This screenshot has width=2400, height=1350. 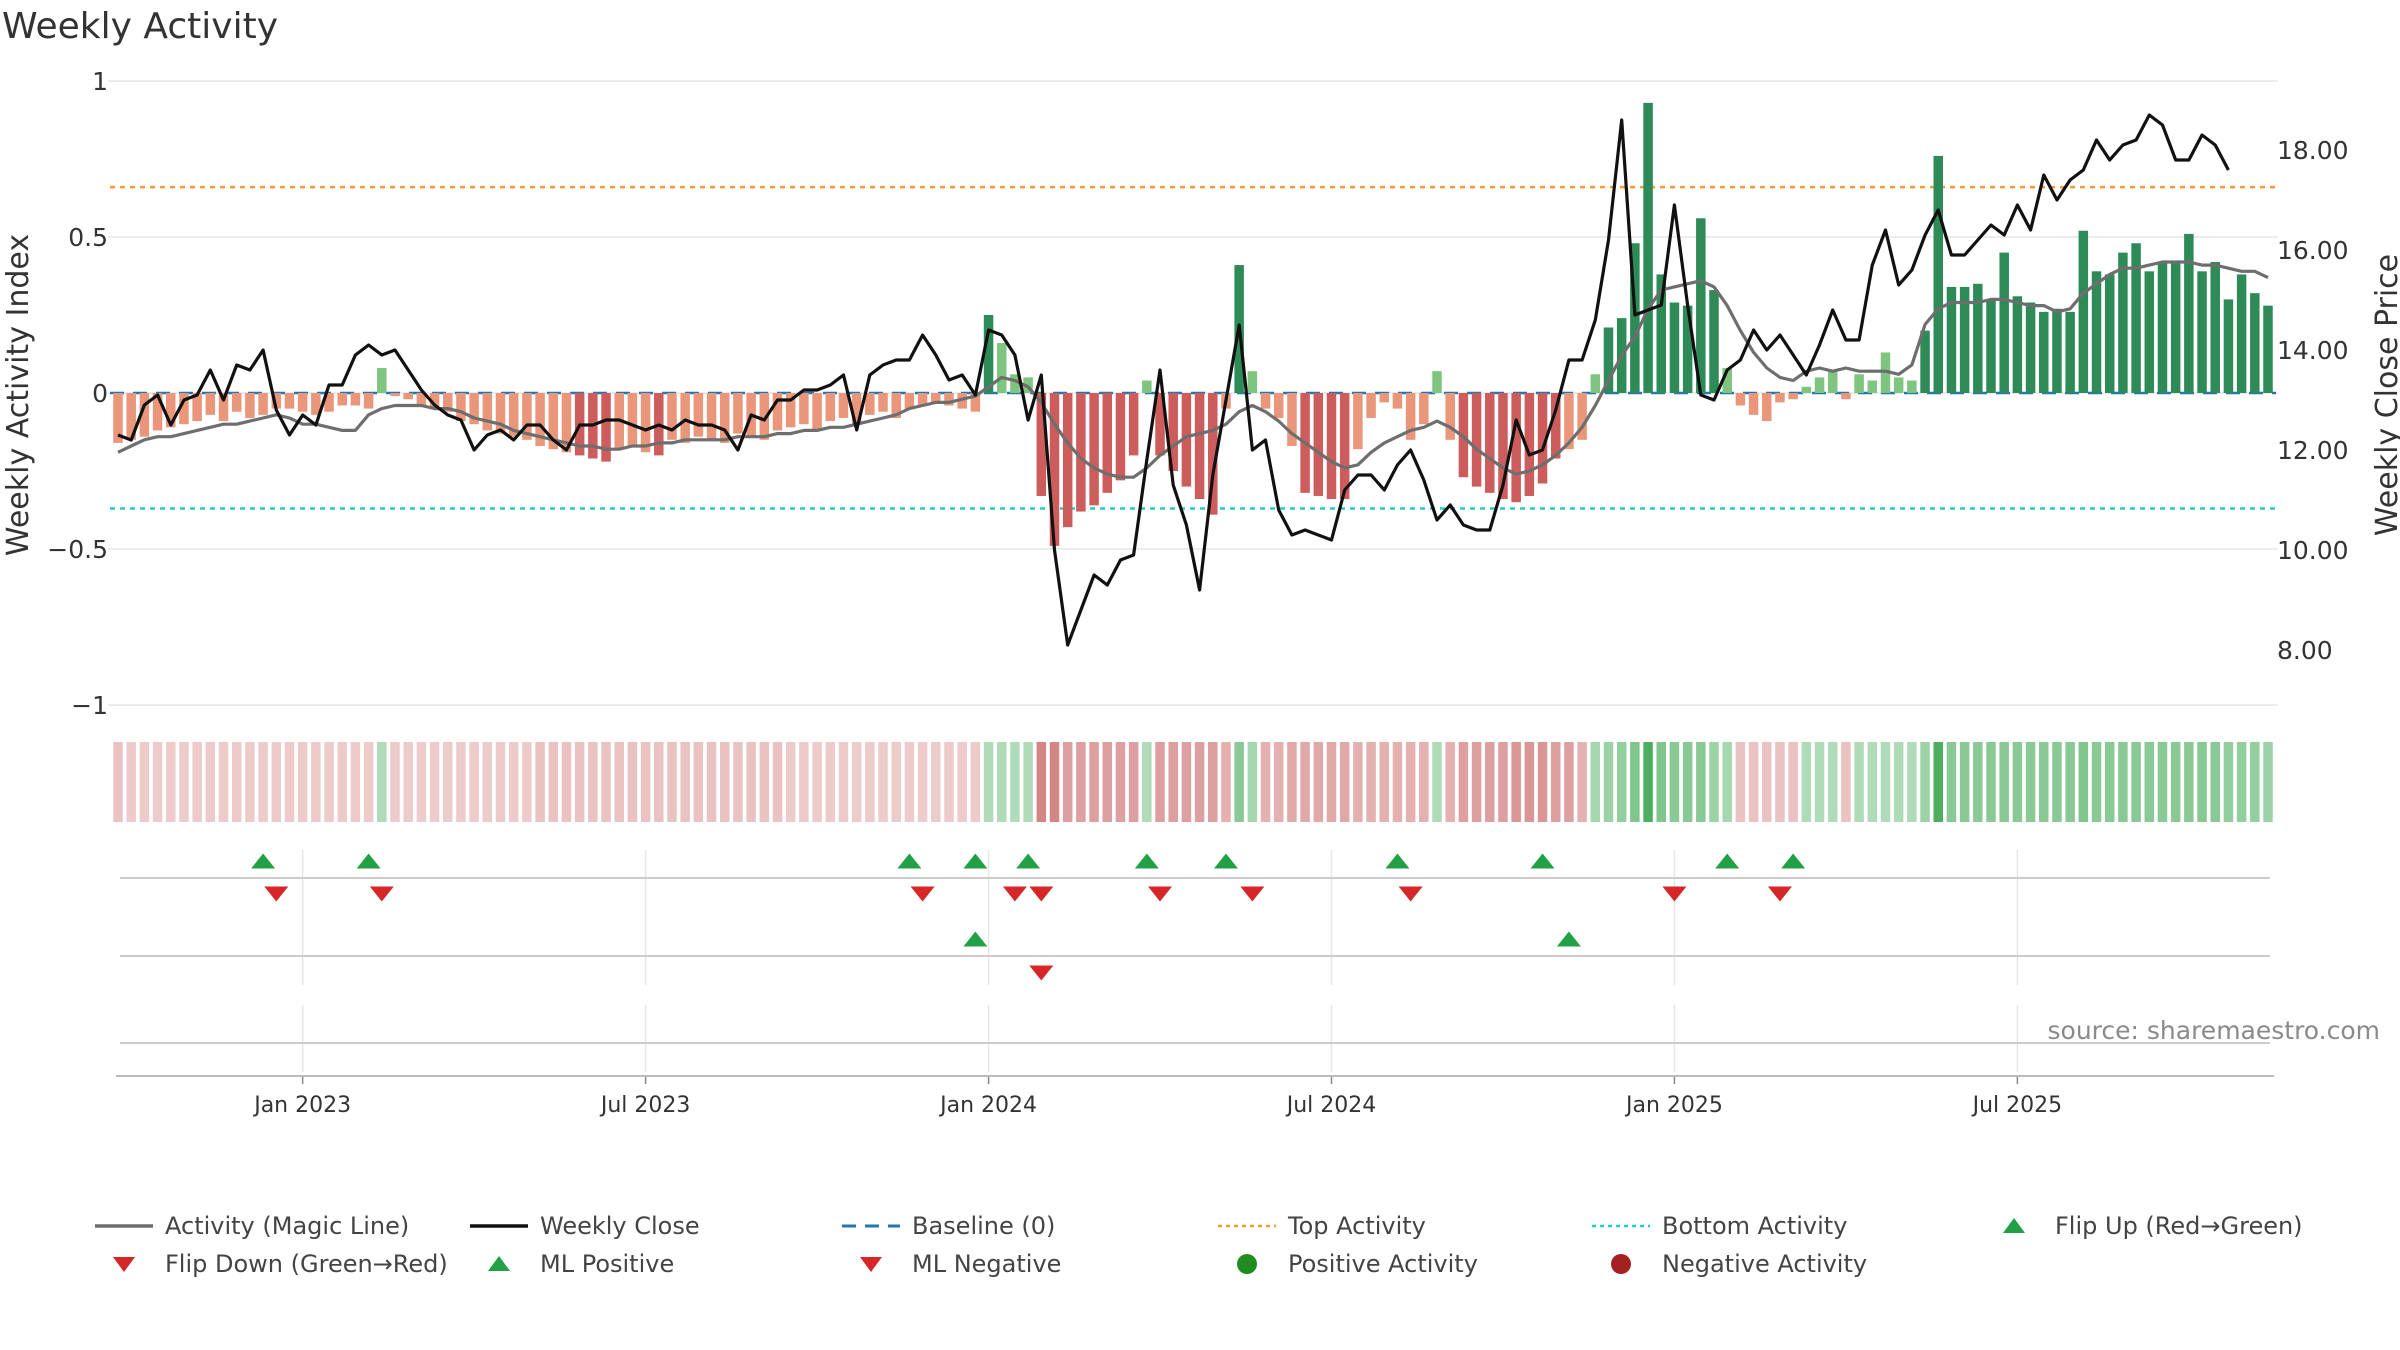 I want to click on ml-positive-marker, so click(x=975, y=939).